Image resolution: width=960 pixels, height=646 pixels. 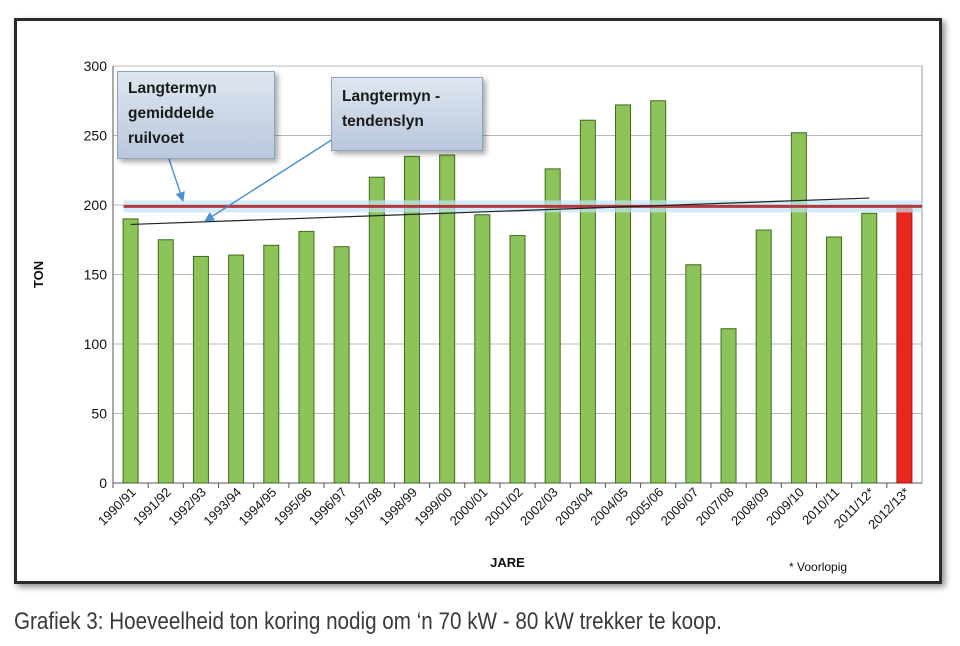 I want to click on callout-average: Langtermyn gemiddelde ruilvoet, so click(x=196, y=115).